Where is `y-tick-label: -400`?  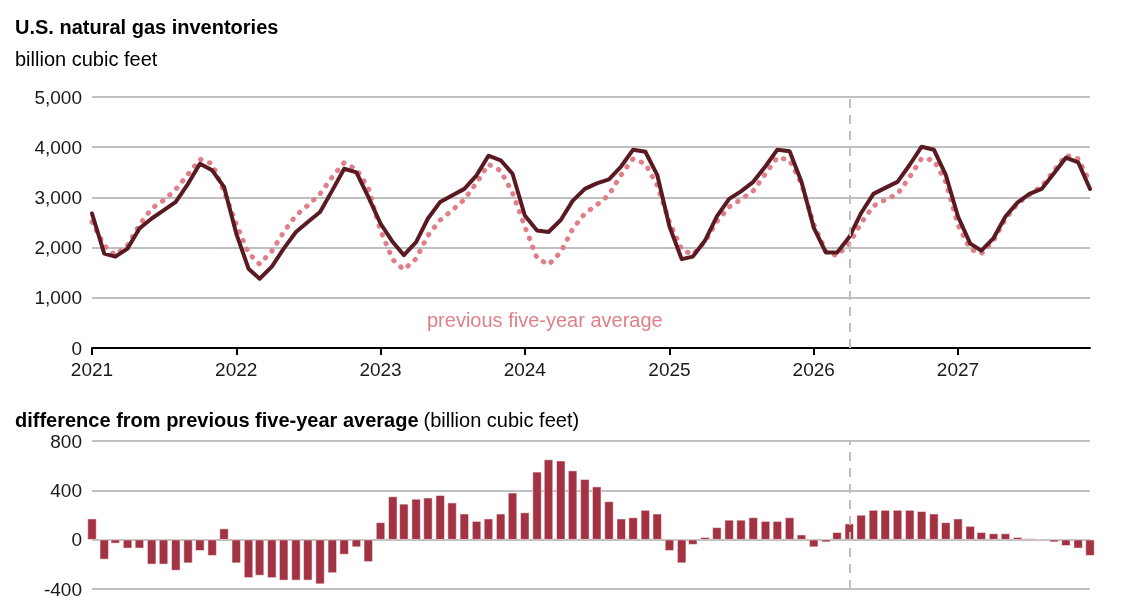 y-tick-label: -400 is located at coordinates (62, 589).